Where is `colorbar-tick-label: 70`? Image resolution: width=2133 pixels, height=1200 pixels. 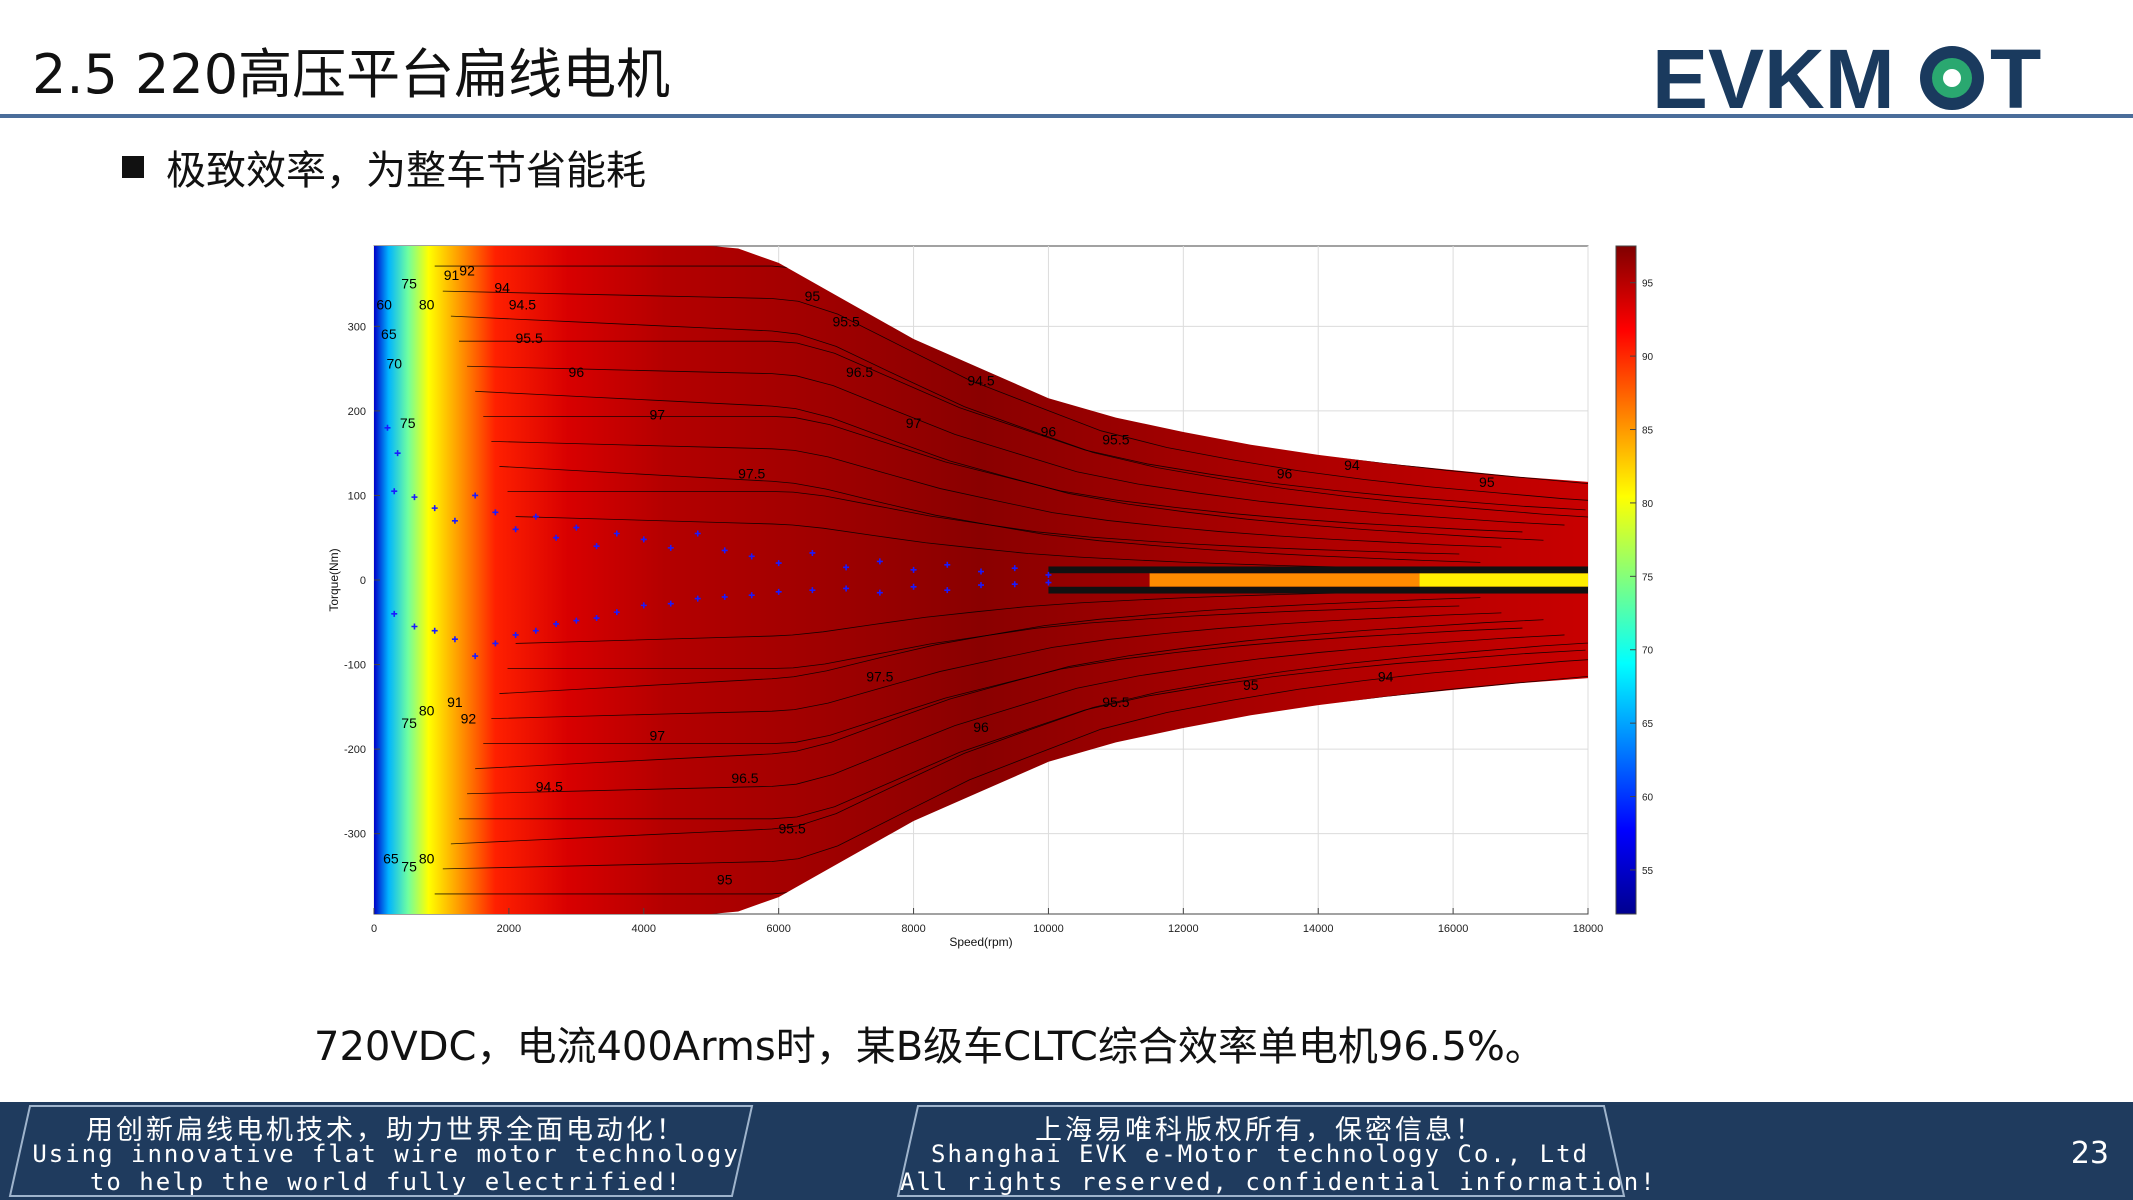 colorbar-tick-label: 70 is located at coordinates (1648, 651).